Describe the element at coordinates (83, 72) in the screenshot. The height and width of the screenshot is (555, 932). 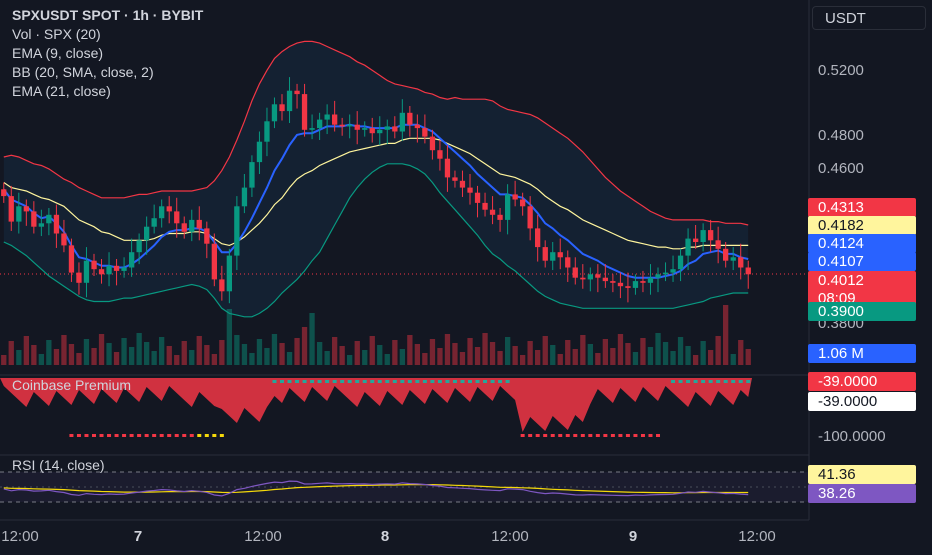
I see `indicator-bb: BB (20, SMA, close, 2)` at that location.